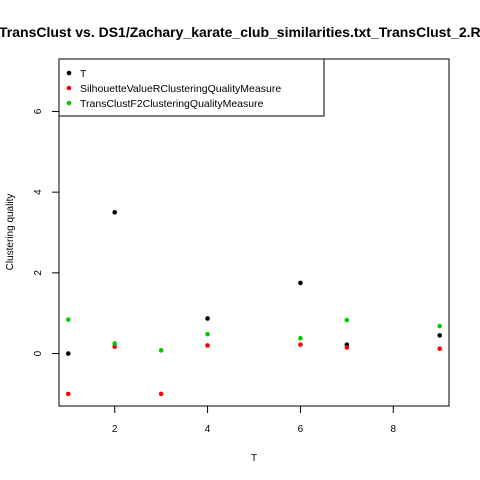 The image size is (480, 480). What do you see at coordinates (172, 104) in the screenshot?
I see `legend-label: TransClustF2ClusteringQualityMeasure` at bounding box center [172, 104].